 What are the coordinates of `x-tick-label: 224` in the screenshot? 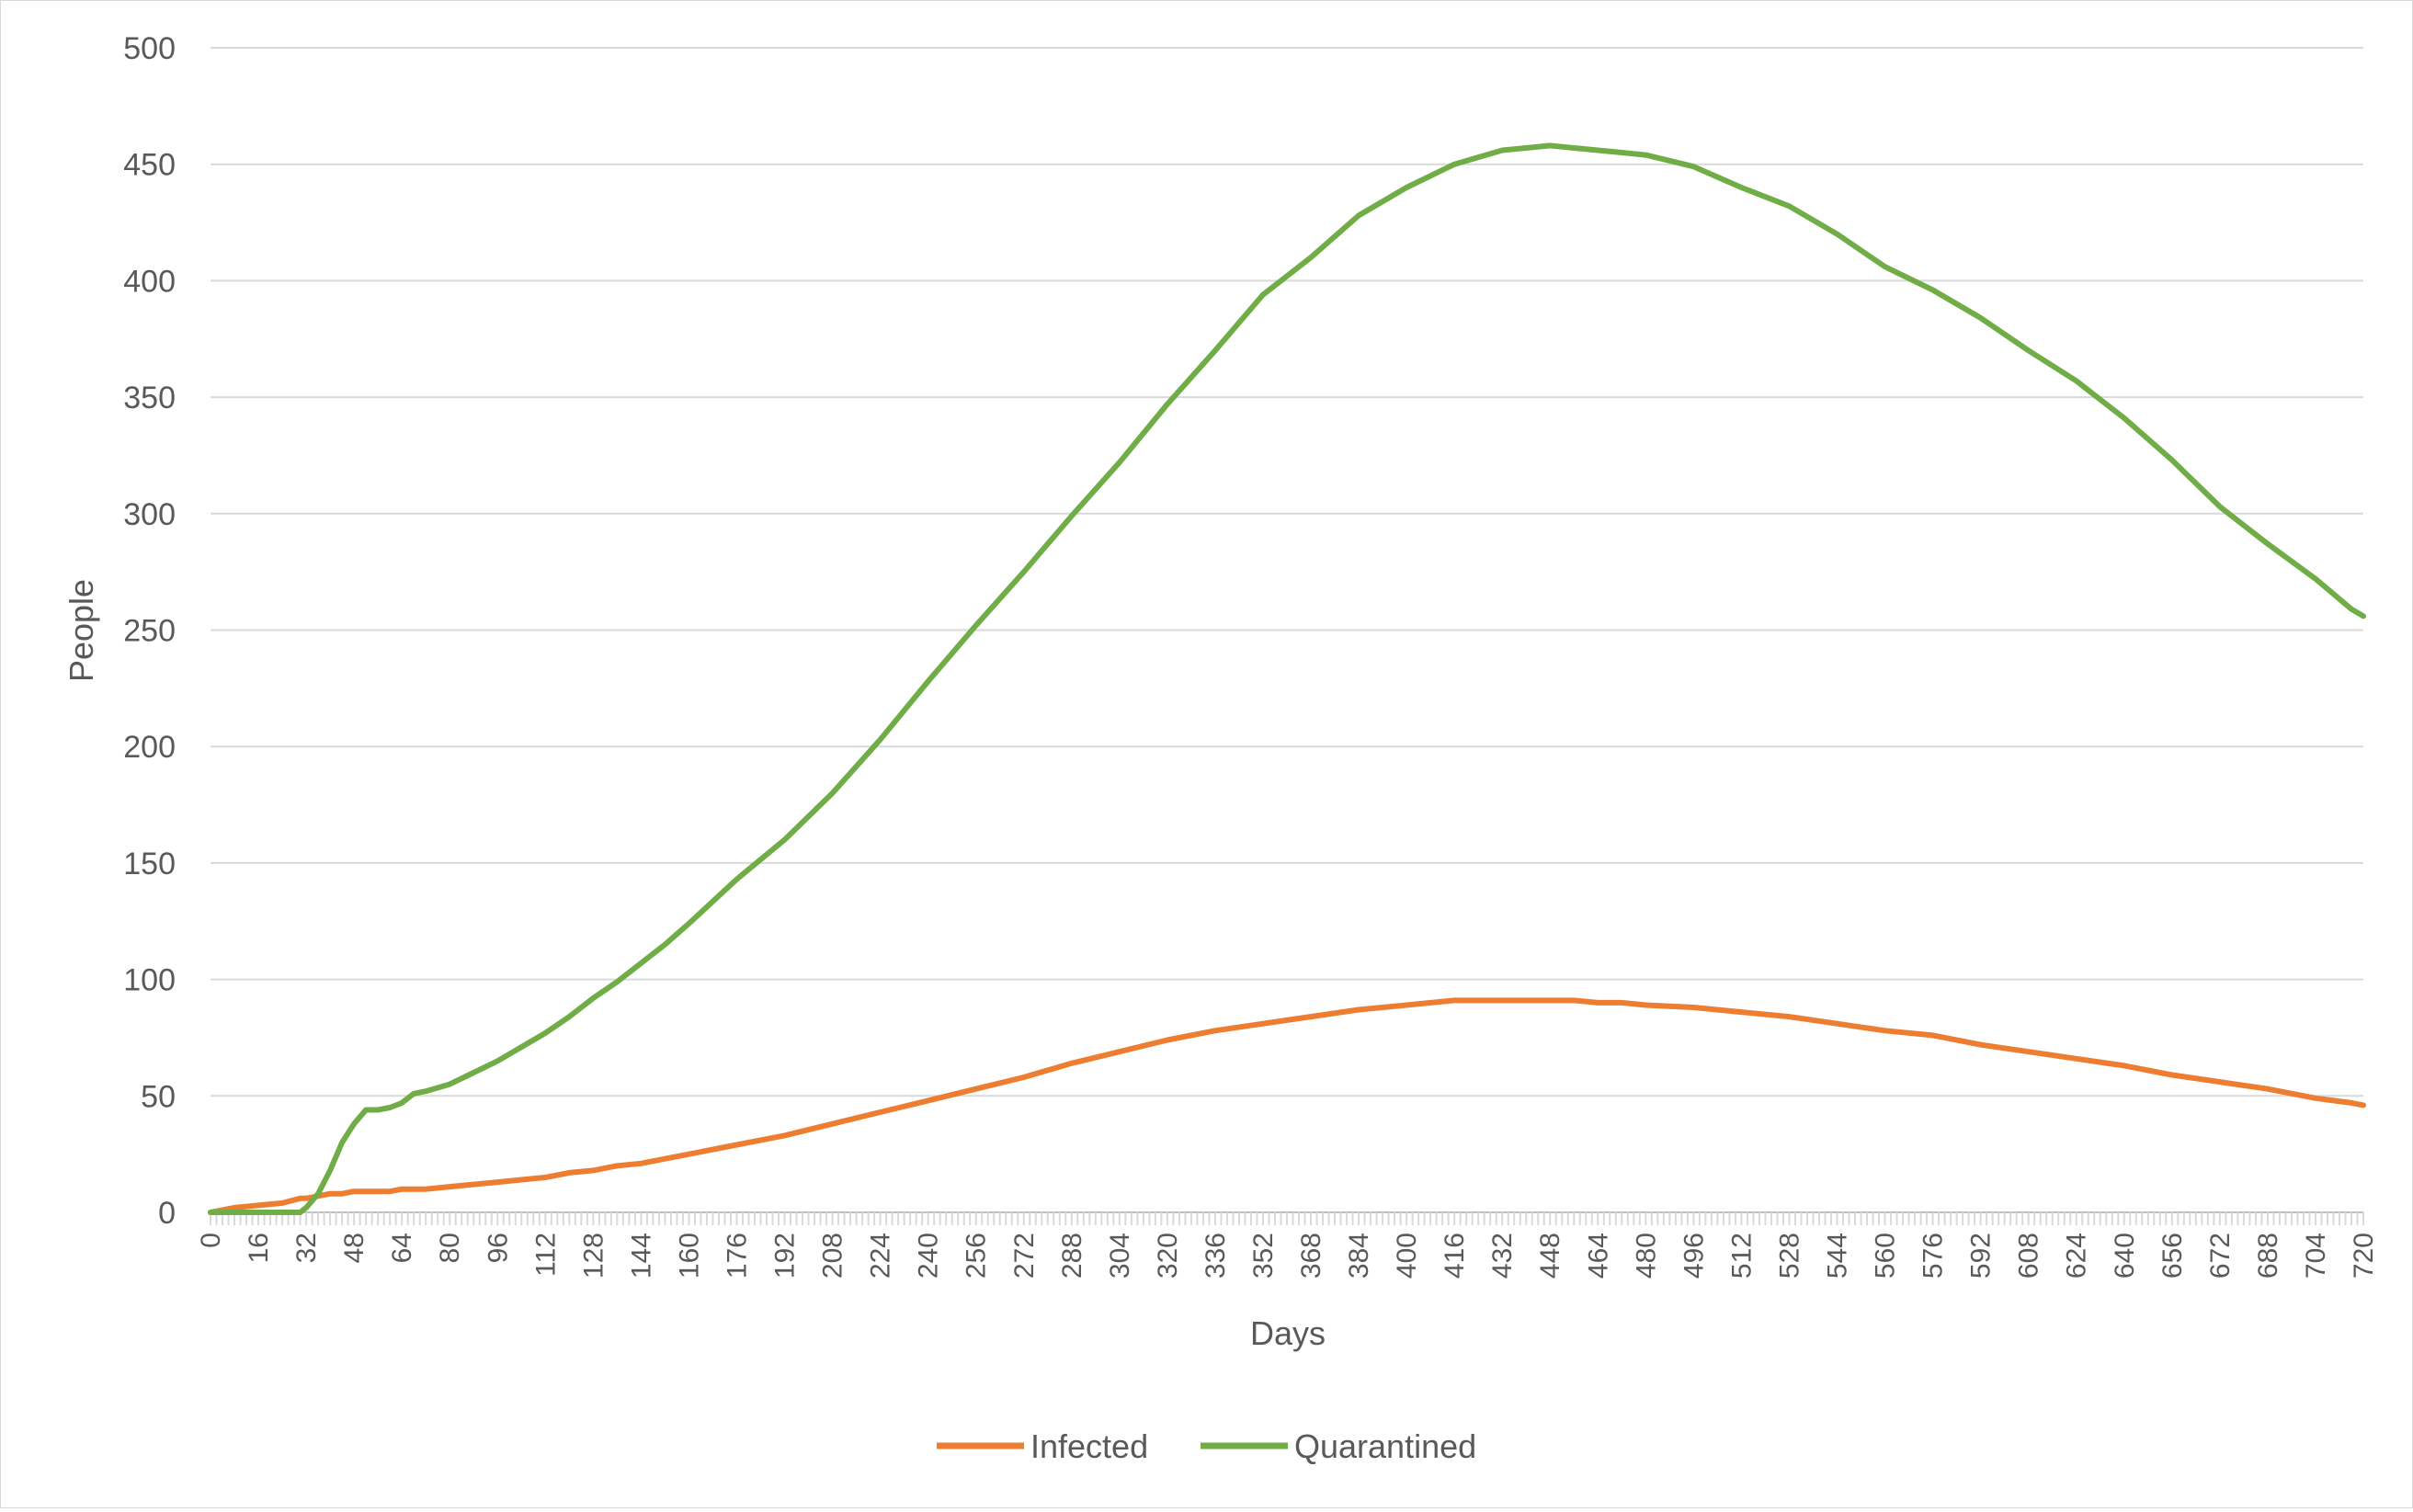 It's located at (881, 1256).